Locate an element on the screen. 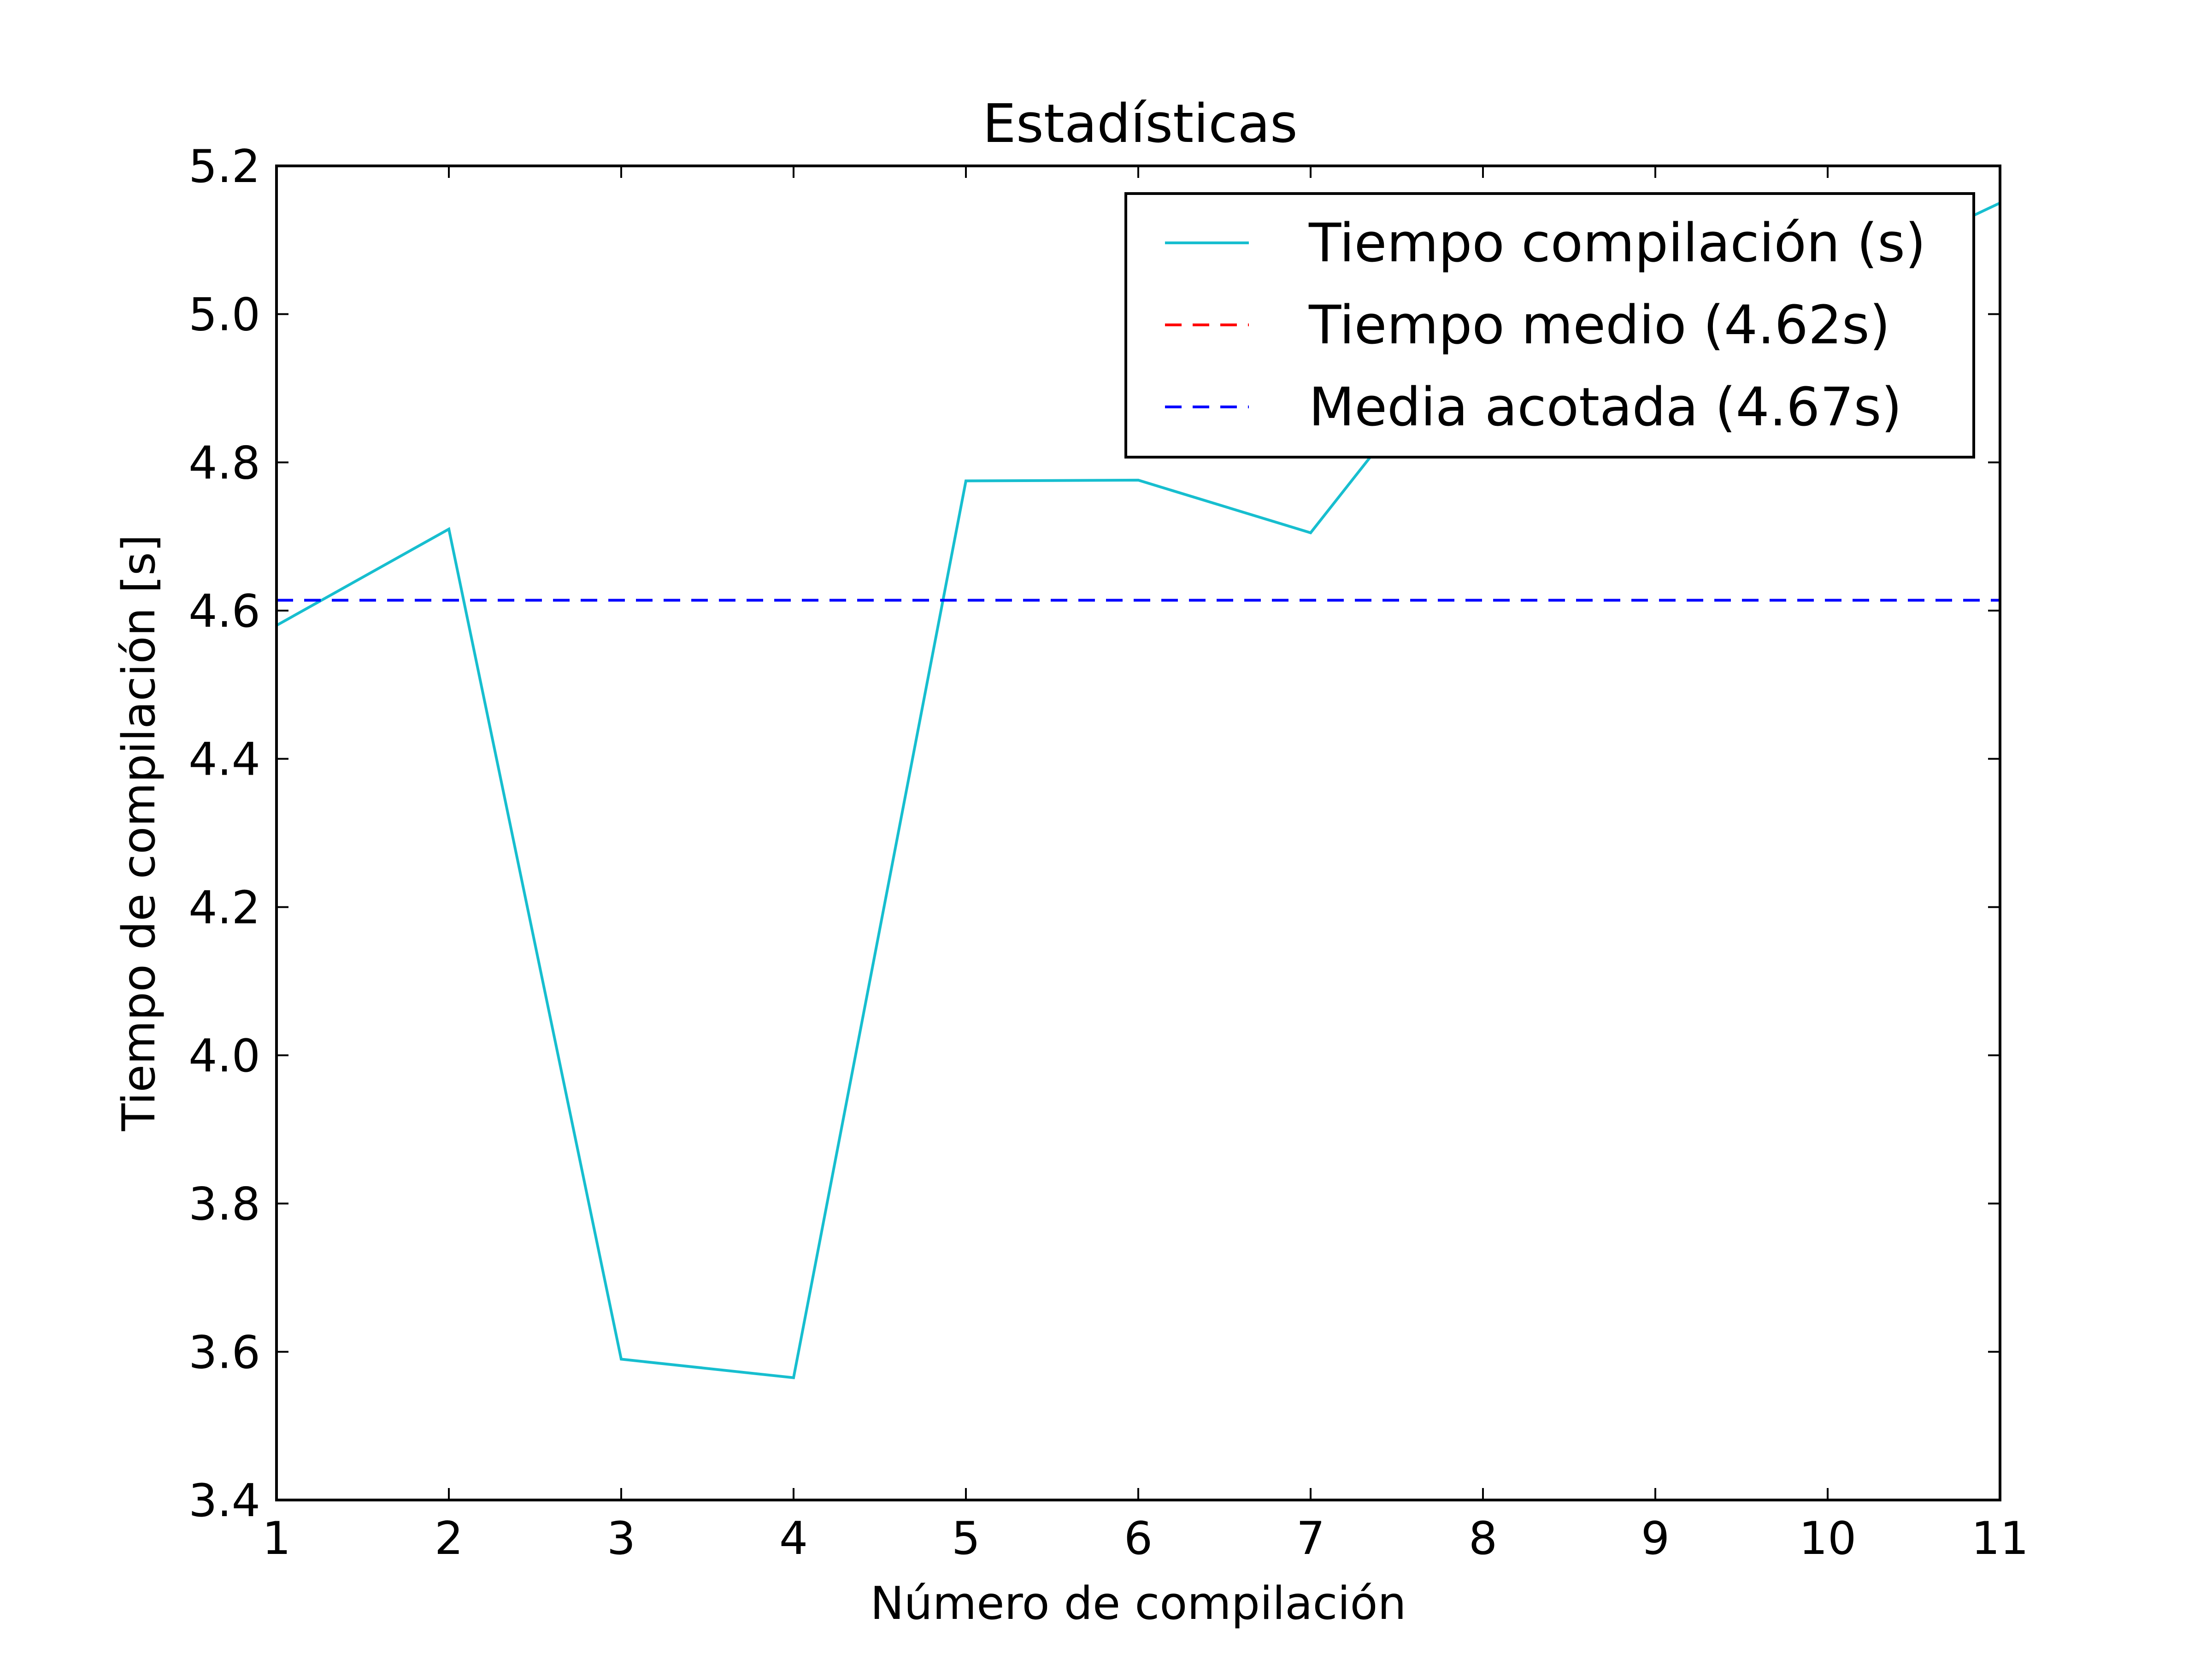 Image resolution: width=2212 pixels, height=1659 pixels. legend-label-0: Tiempo compilación (s) is located at coordinates (1617, 243).